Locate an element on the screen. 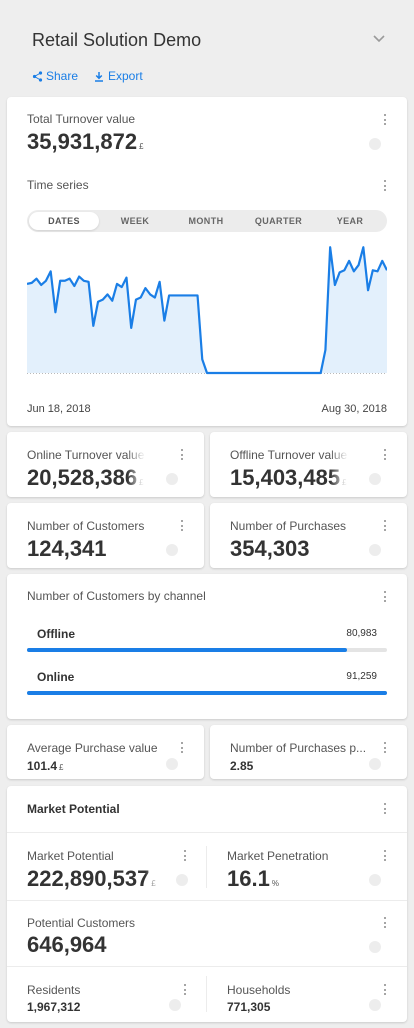  avg-purchase-card: Average Purchase value 101.4 £ is located at coordinates (105, 752).